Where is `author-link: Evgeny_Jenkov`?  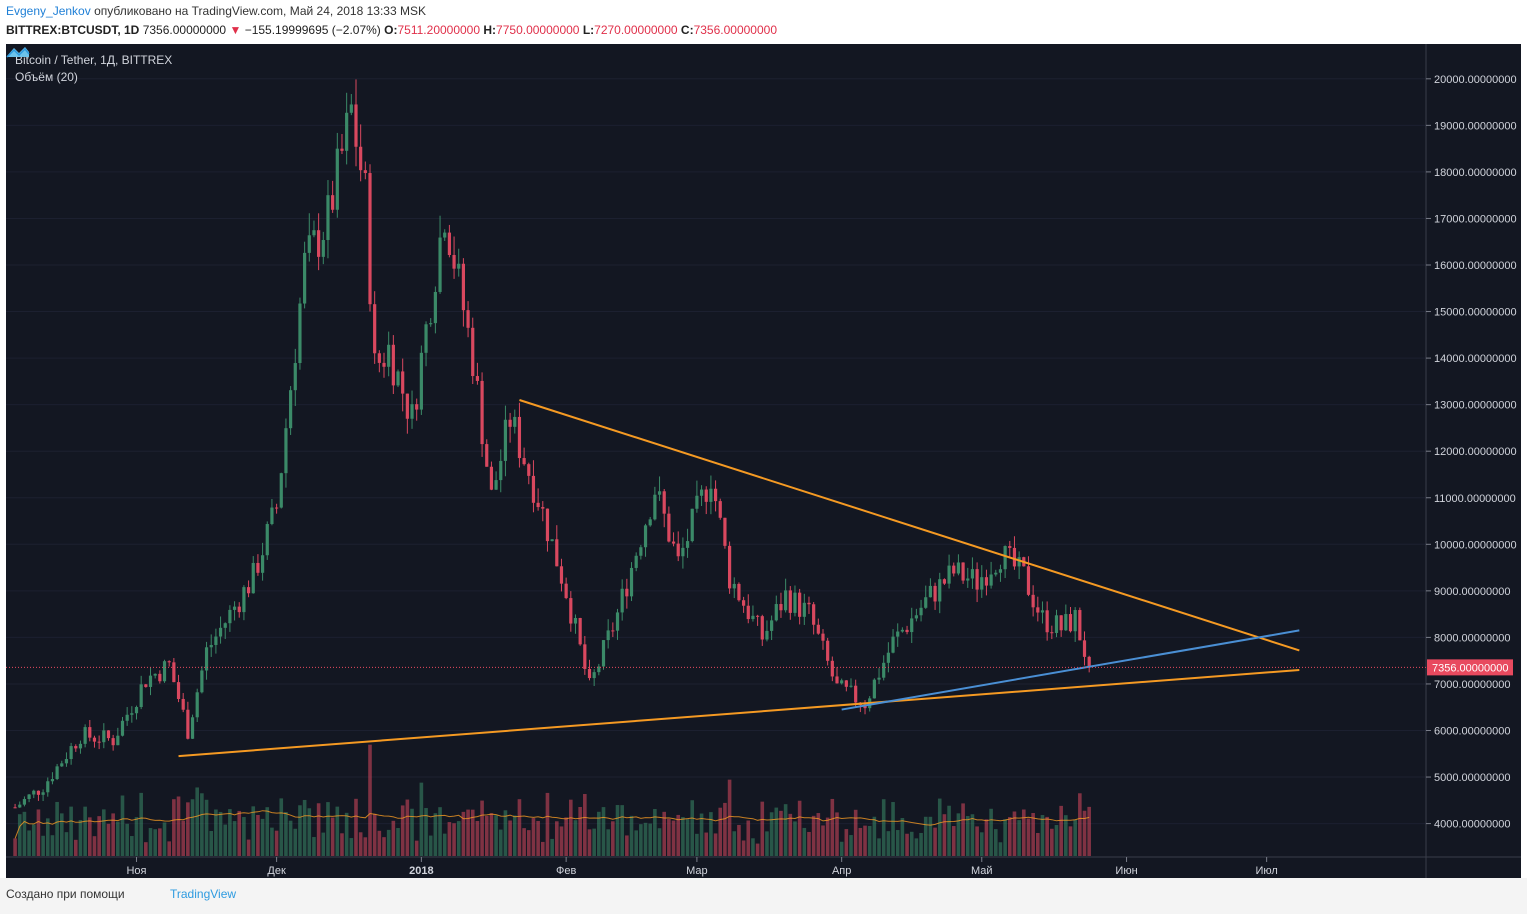
author-link: Evgeny_Jenkov is located at coordinates (48, 11).